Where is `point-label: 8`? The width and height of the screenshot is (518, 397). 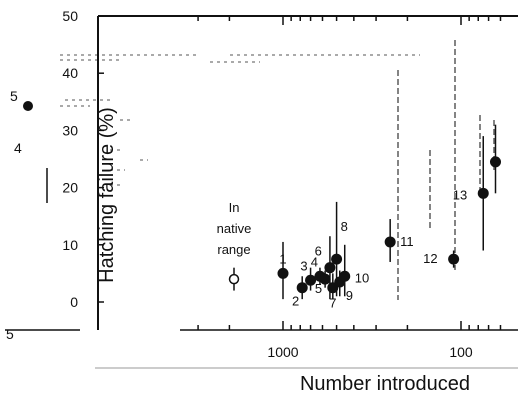 point-label: 8 is located at coordinates (344, 226).